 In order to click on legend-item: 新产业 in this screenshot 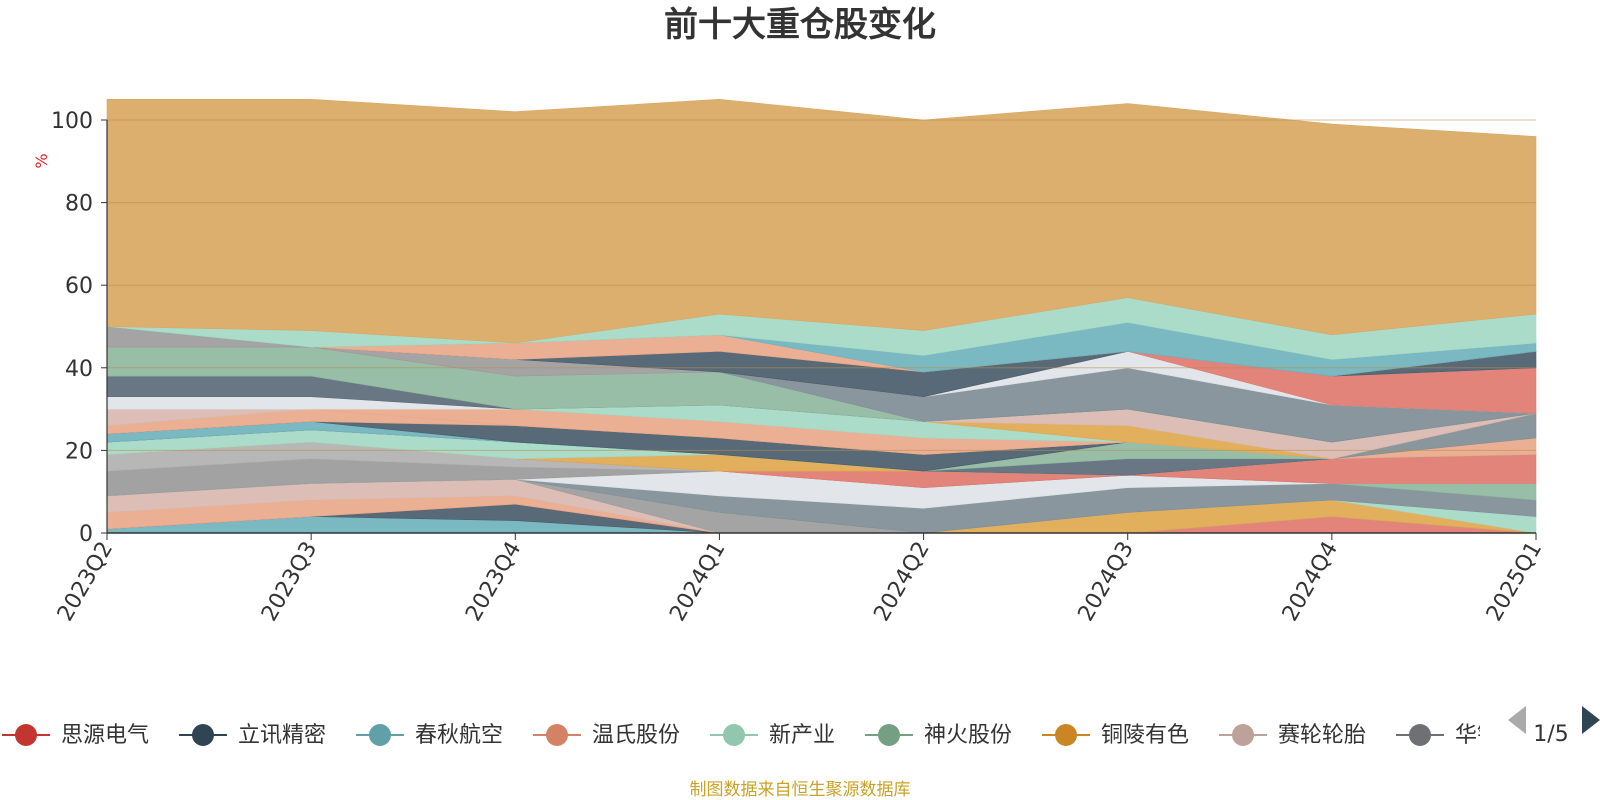, I will do `click(772, 735)`.